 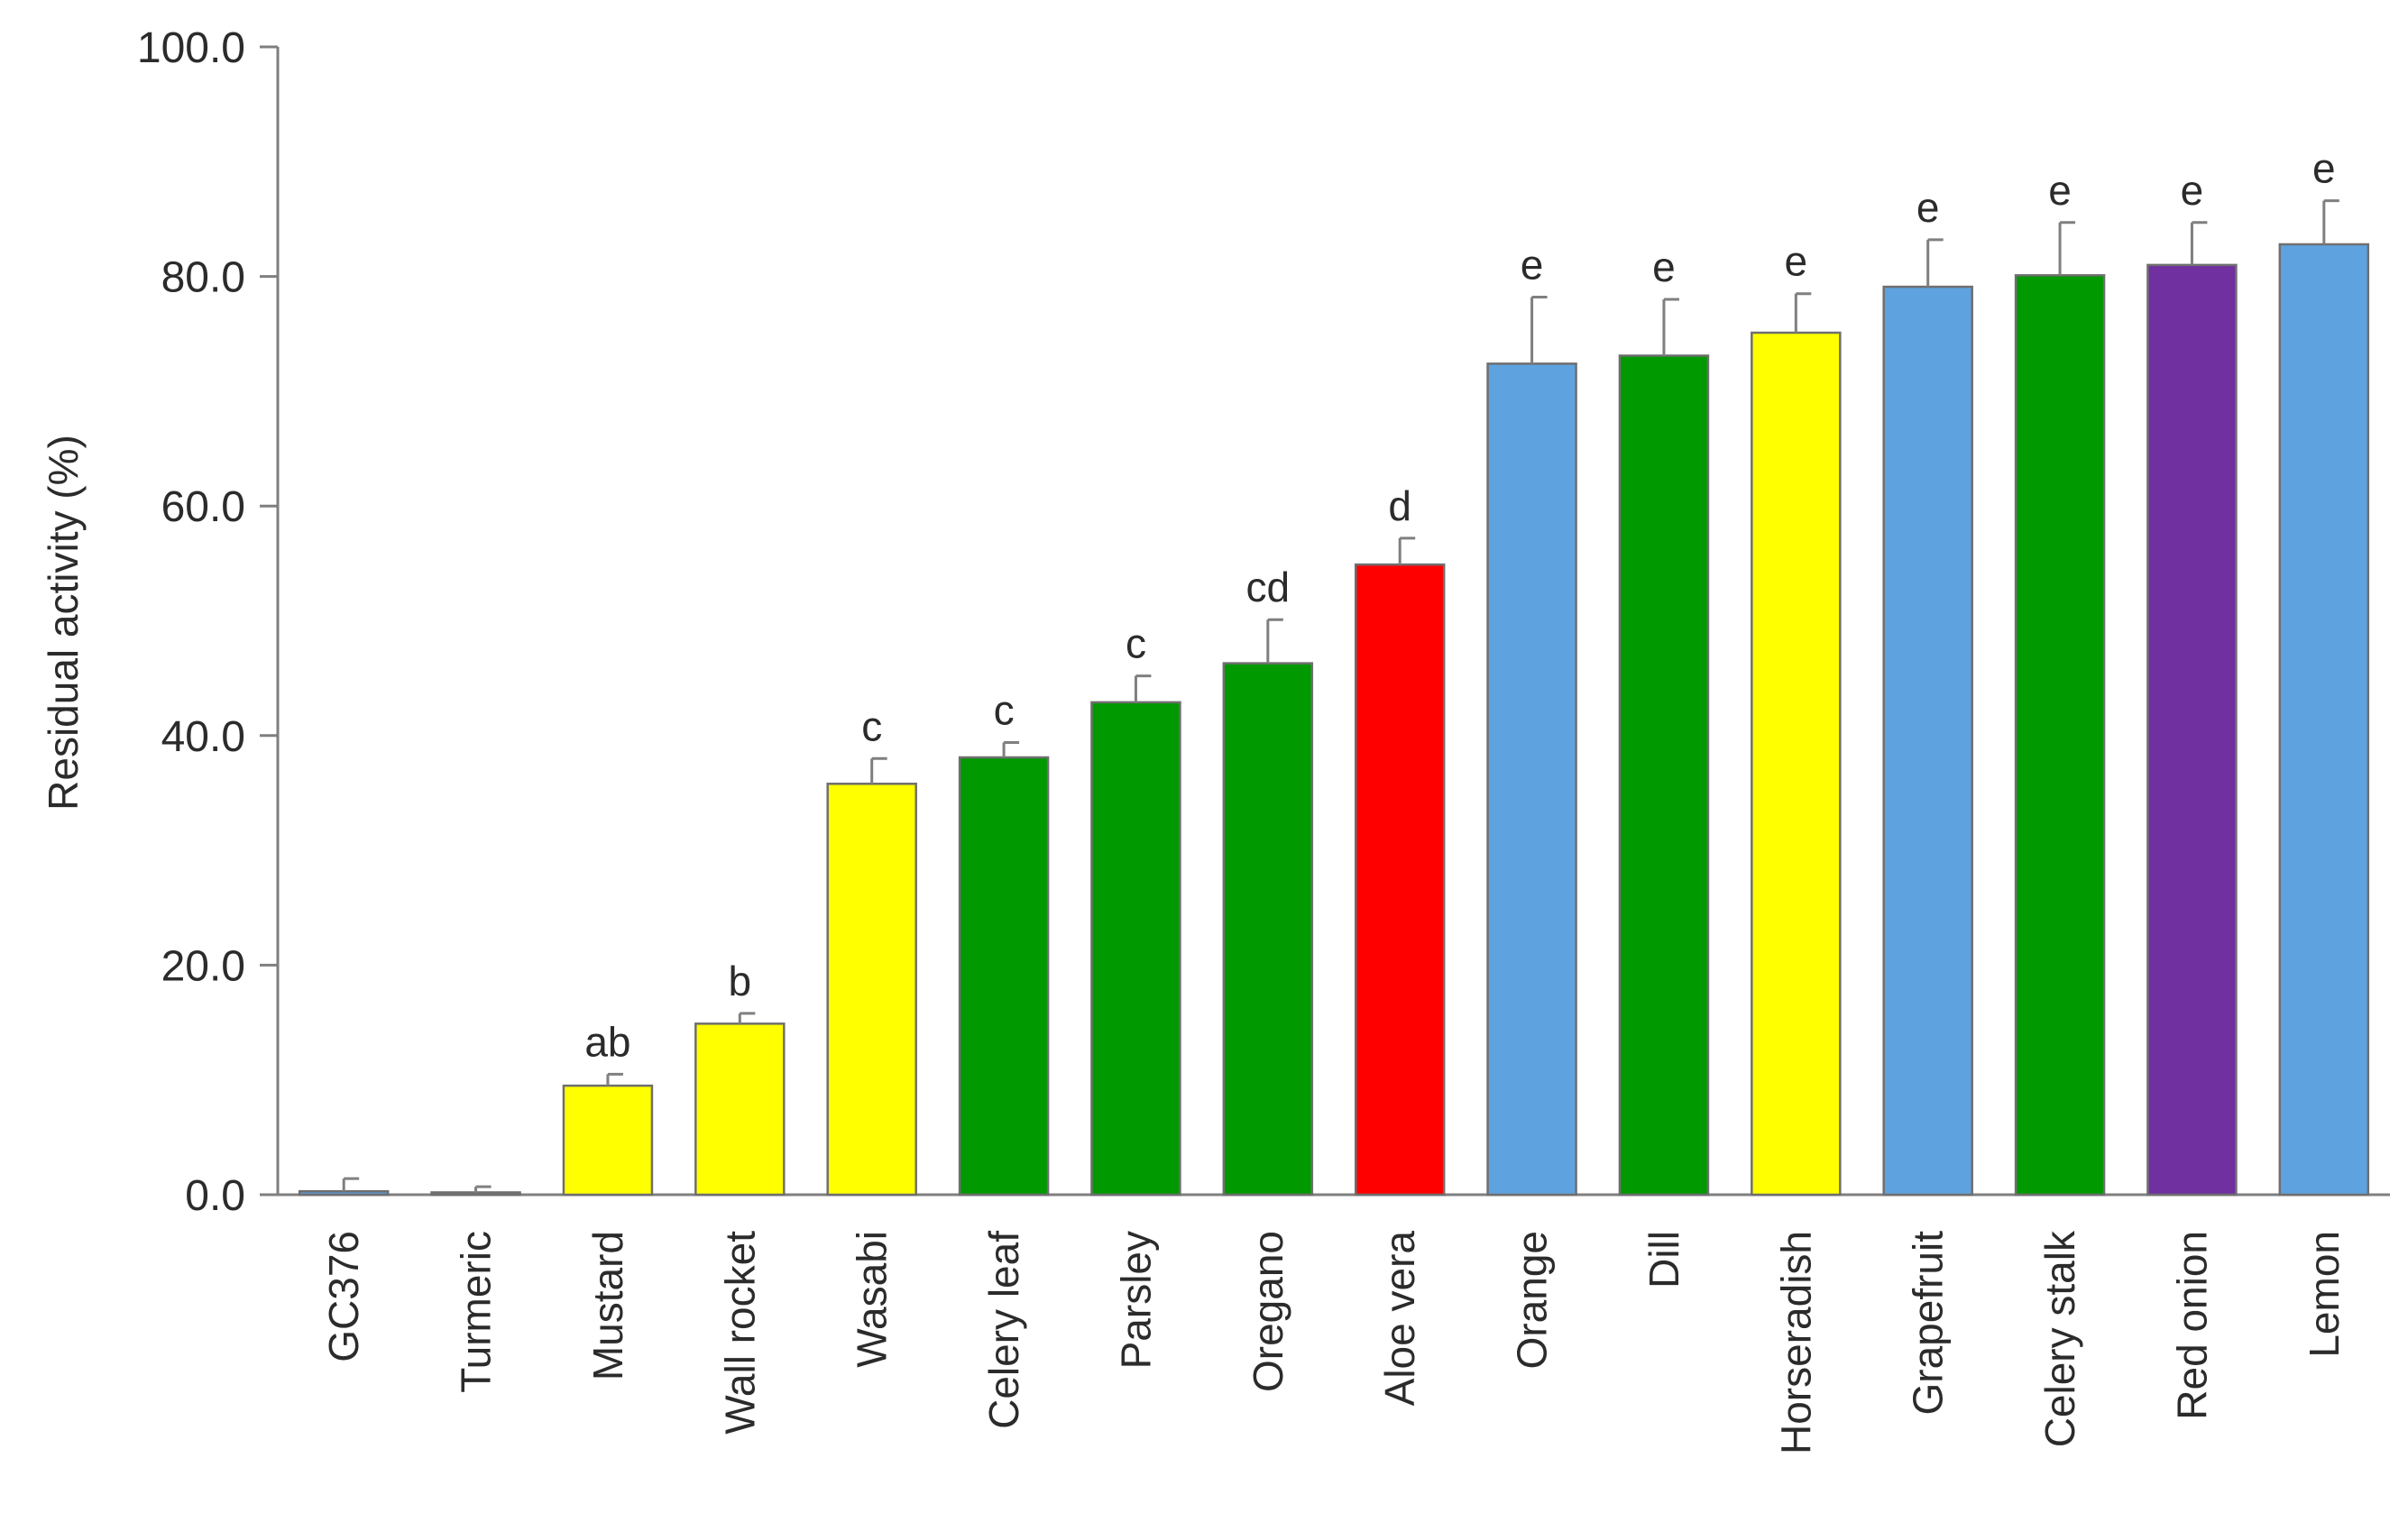 What do you see at coordinates (2059, 1339) in the screenshot?
I see `x-tick-label: Celery stalk` at bounding box center [2059, 1339].